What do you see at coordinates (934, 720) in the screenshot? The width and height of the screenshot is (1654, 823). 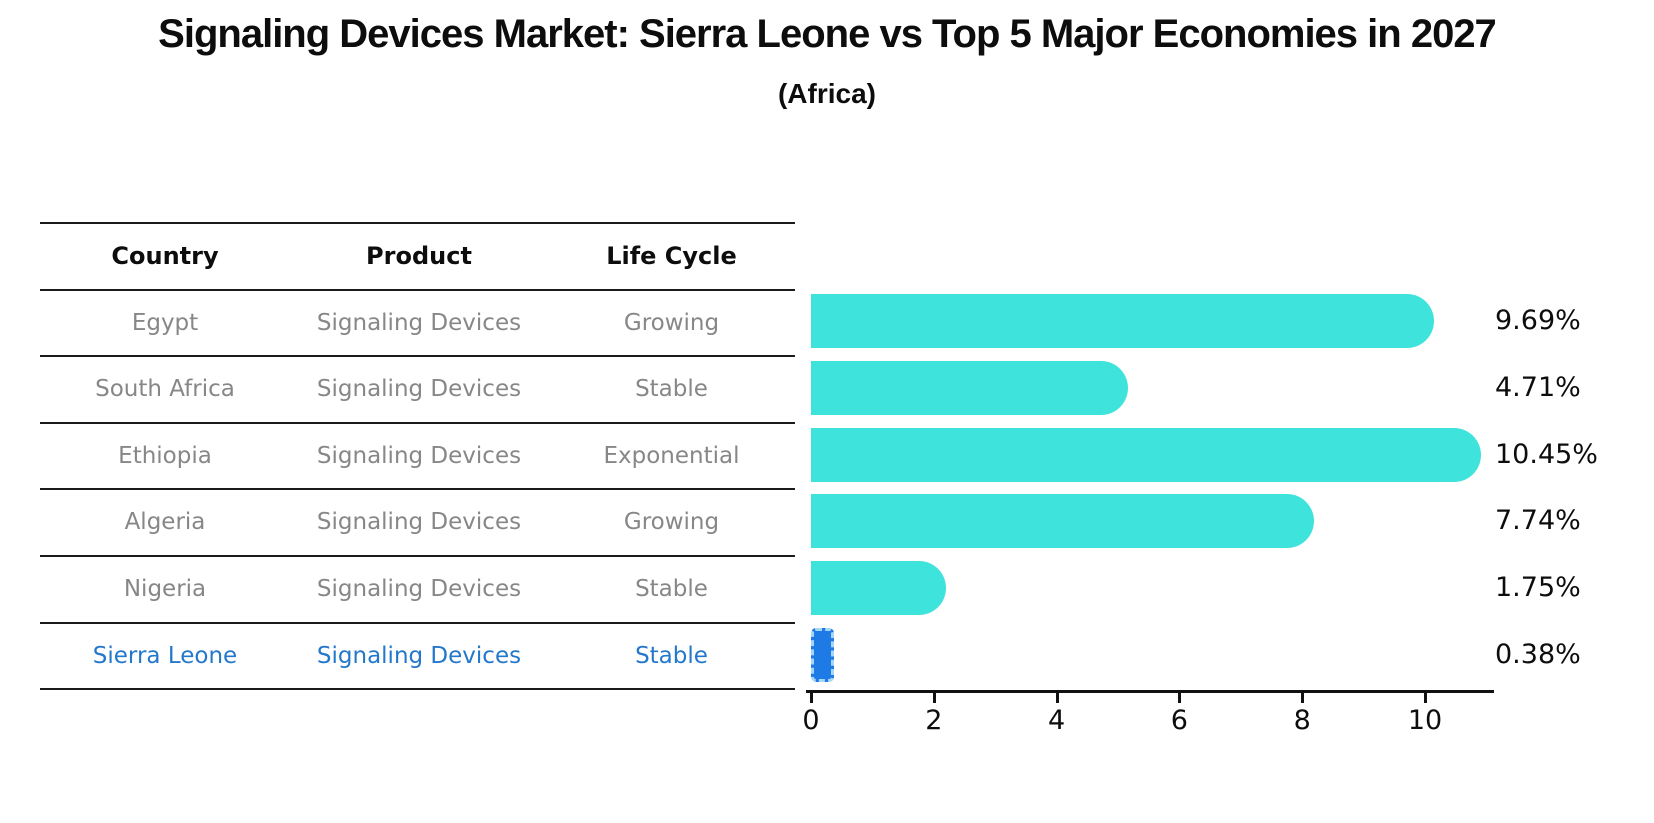 I see `x-axis-tick-label: 2` at bounding box center [934, 720].